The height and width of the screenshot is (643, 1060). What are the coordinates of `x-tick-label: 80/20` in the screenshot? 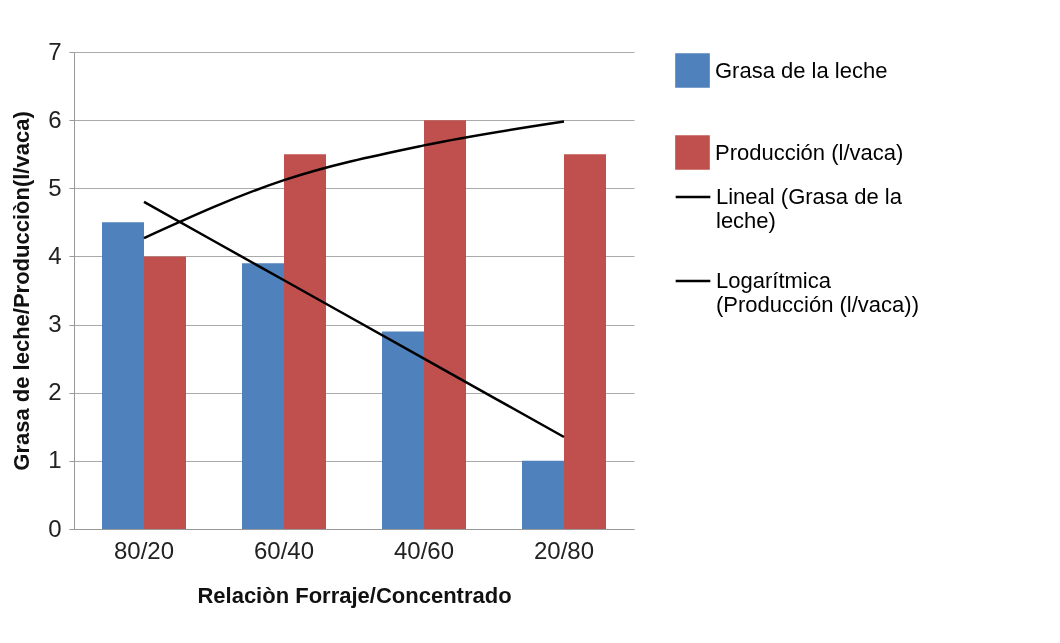 It's located at (144, 550).